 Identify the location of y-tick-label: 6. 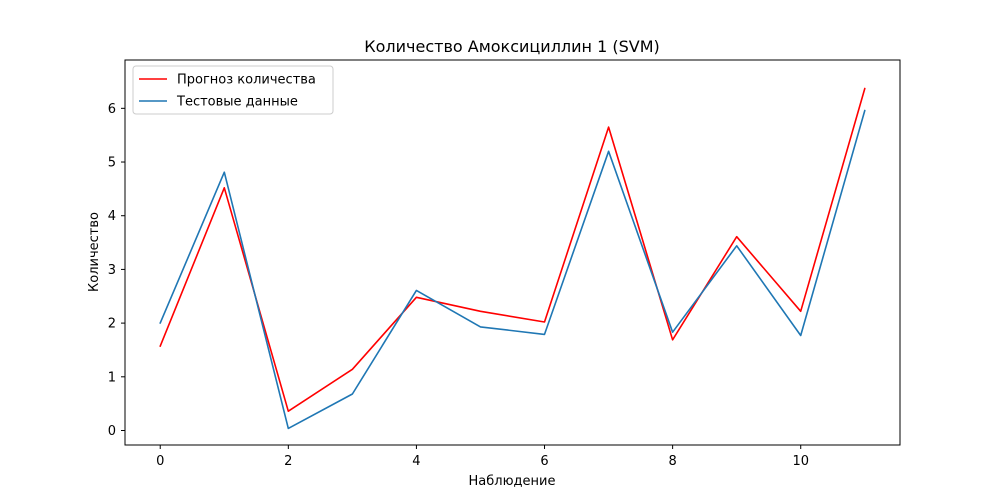
(112, 109).